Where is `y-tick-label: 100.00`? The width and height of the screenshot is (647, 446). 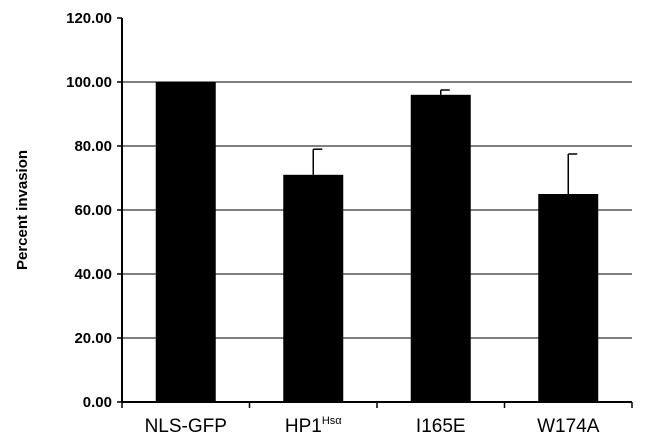
y-tick-label: 100.00 is located at coordinates (89, 82).